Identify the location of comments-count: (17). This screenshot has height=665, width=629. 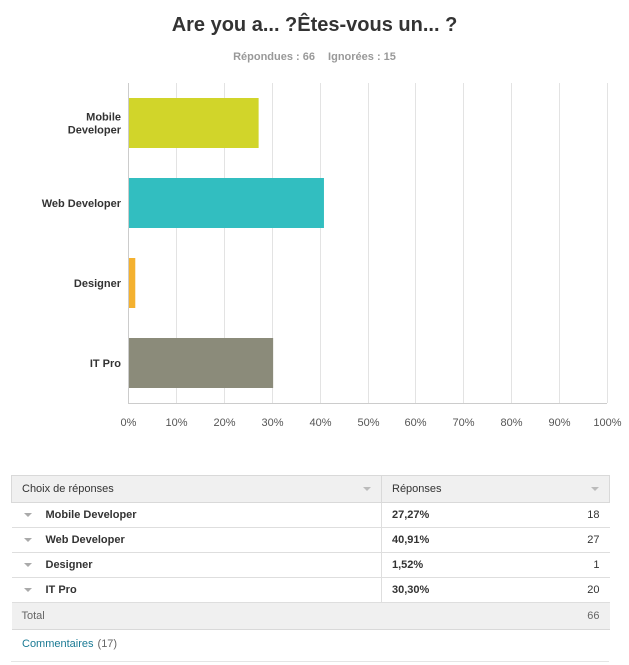
(107, 644).